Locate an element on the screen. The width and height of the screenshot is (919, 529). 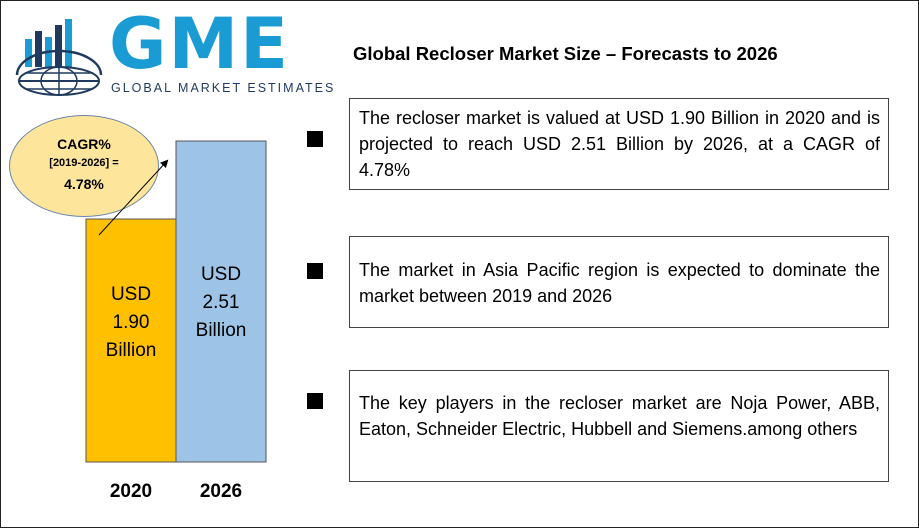
bar-value-label: USD 2.51 Billion is located at coordinates (221, 303).